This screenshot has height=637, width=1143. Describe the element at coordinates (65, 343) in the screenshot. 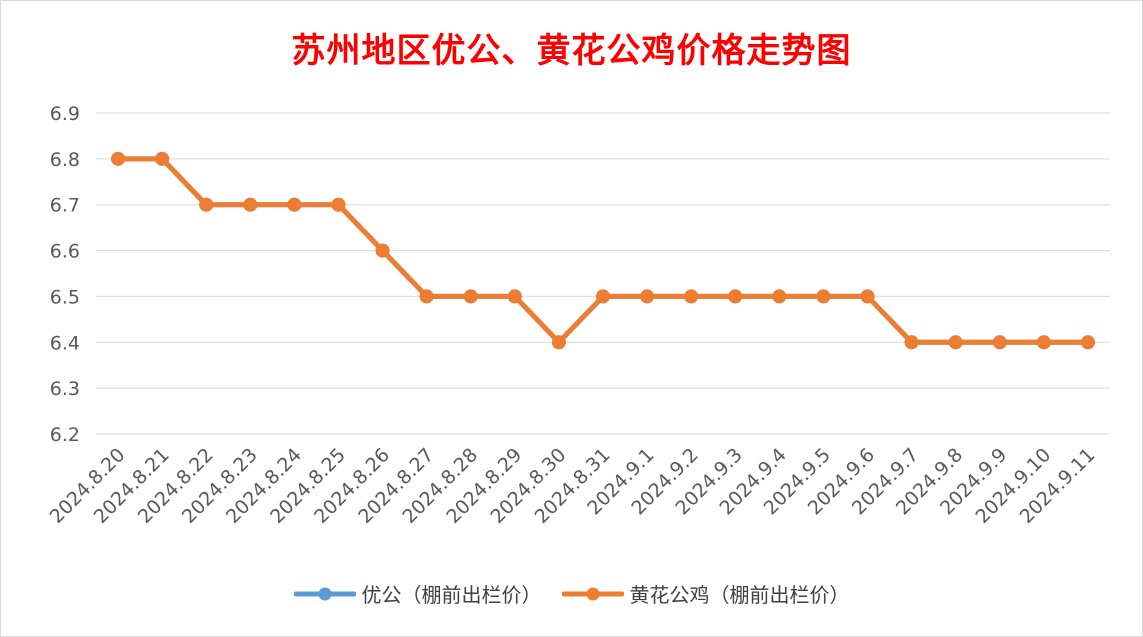

I see `y-tick-label: 6.4` at that location.